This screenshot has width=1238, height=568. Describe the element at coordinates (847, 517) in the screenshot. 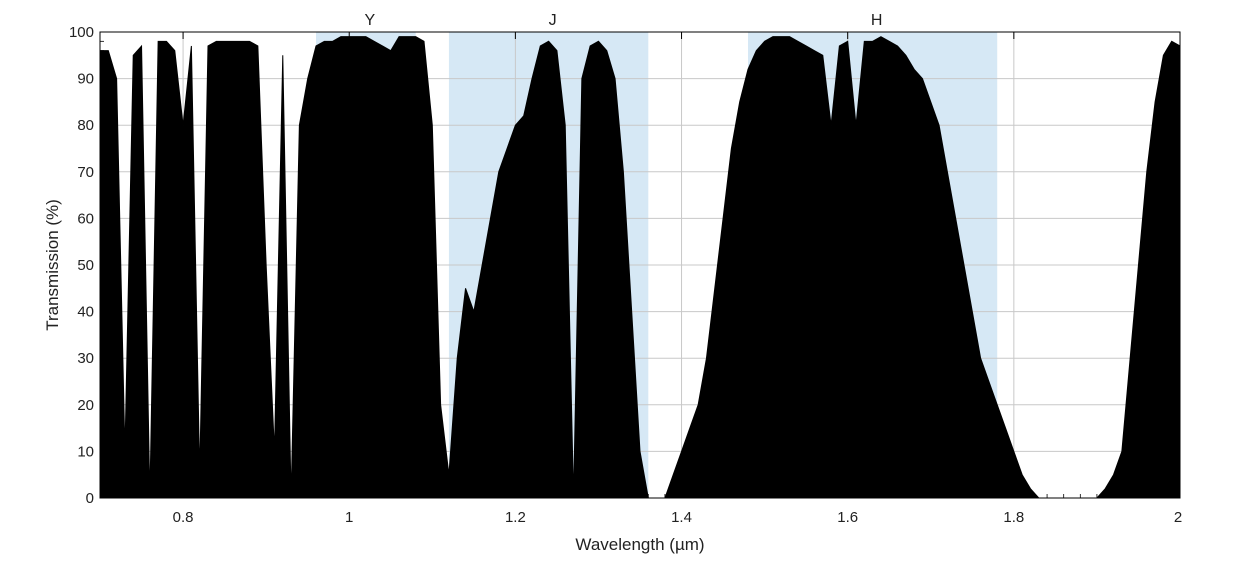

I see `x-tick-label: 1.6` at that location.